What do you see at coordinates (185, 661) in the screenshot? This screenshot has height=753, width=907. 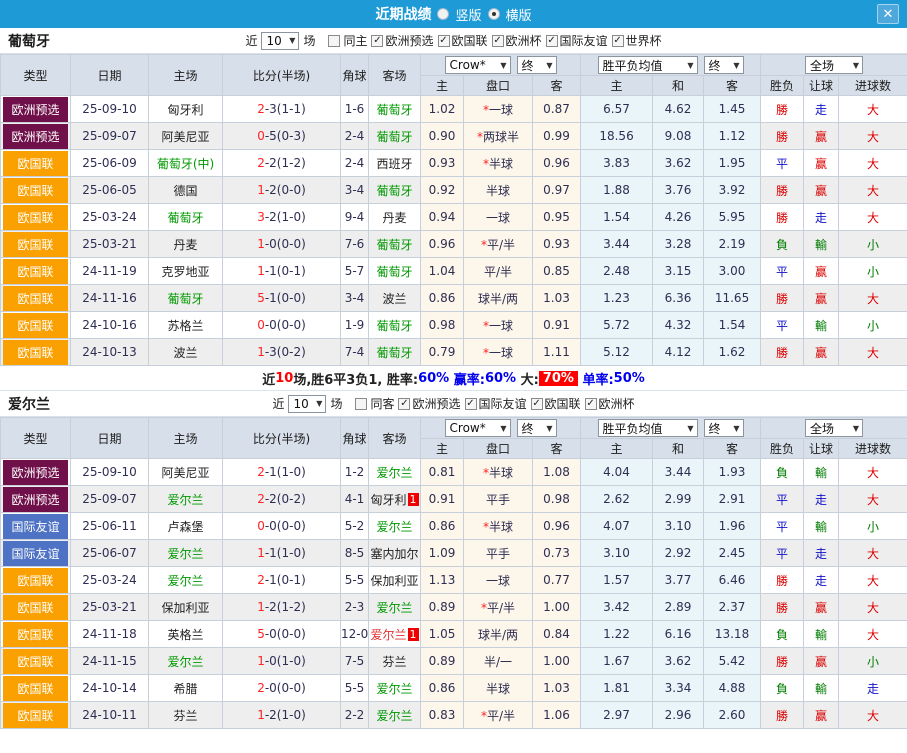 I see `home-team: 爱尔兰` at bounding box center [185, 661].